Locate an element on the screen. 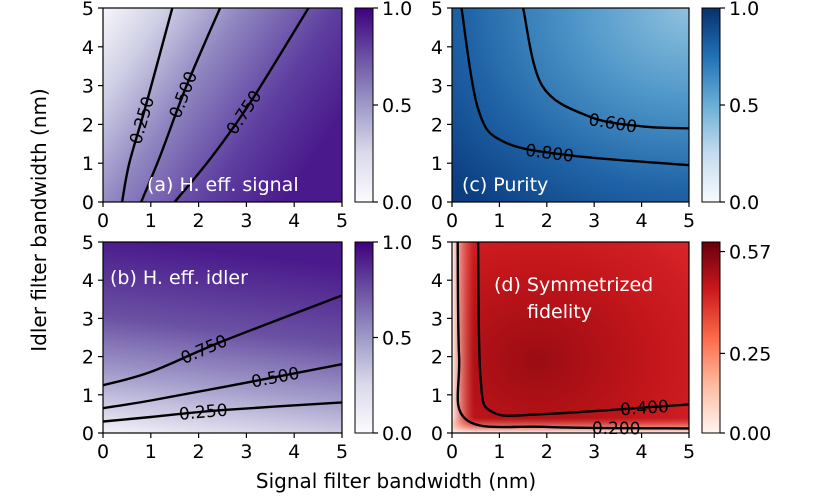 This screenshot has width=831, height=499. heatmap-a is located at coordinates (222, 105).